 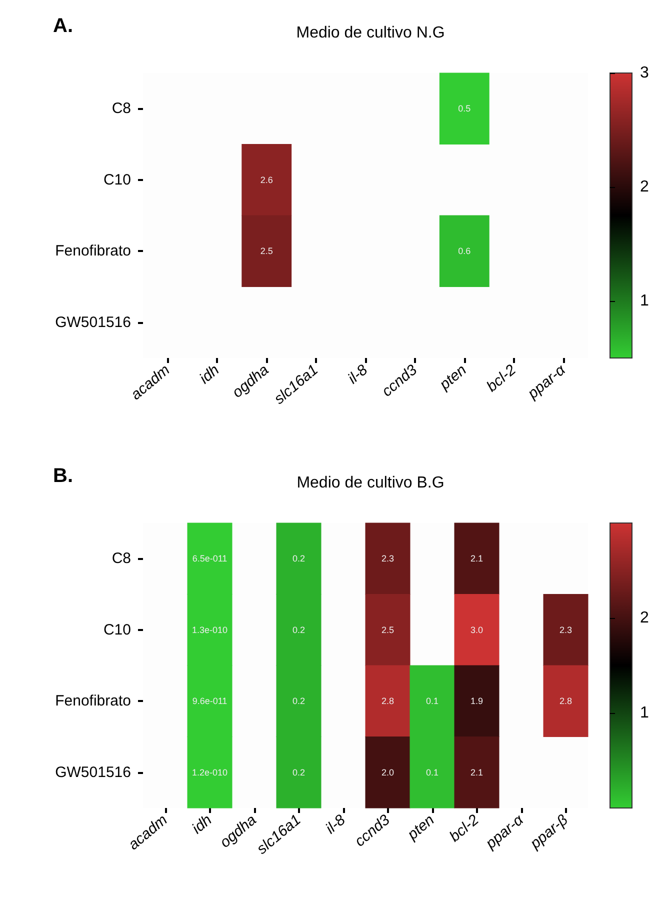 What do you see at coordinates (266, 179) in the screenshot?
I see `data-label: 2.6` at bounding box center [266, 179].